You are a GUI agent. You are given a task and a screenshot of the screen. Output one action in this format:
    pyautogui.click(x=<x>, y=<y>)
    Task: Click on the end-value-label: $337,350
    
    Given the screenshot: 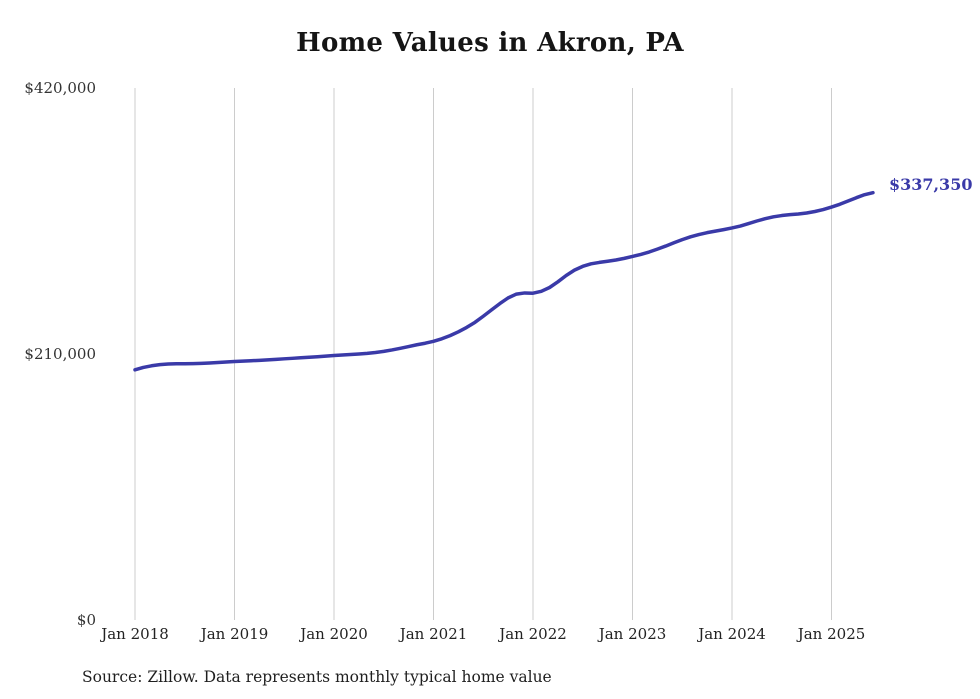 What is the action you would take?
    pyautogui.click(x=930, y=184)
    